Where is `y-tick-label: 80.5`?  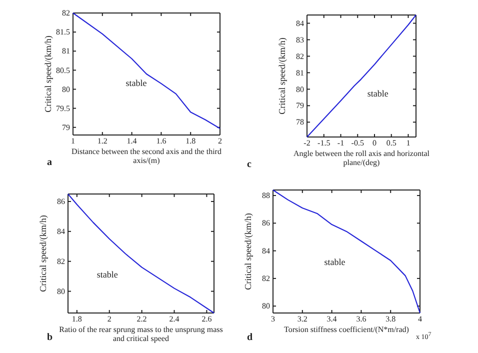
y-tick-label: 80.5 is located at coordinates (63, 70).